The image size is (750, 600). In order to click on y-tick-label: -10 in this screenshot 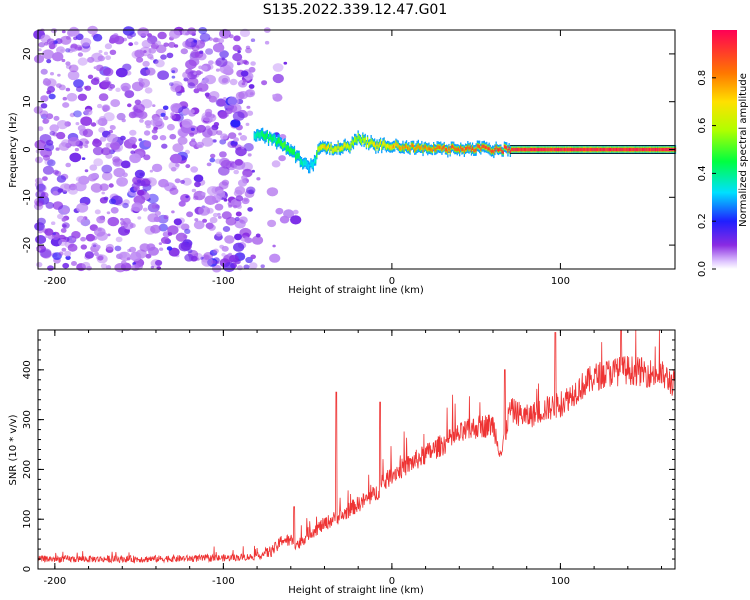, I will do `click(27, 197)`.